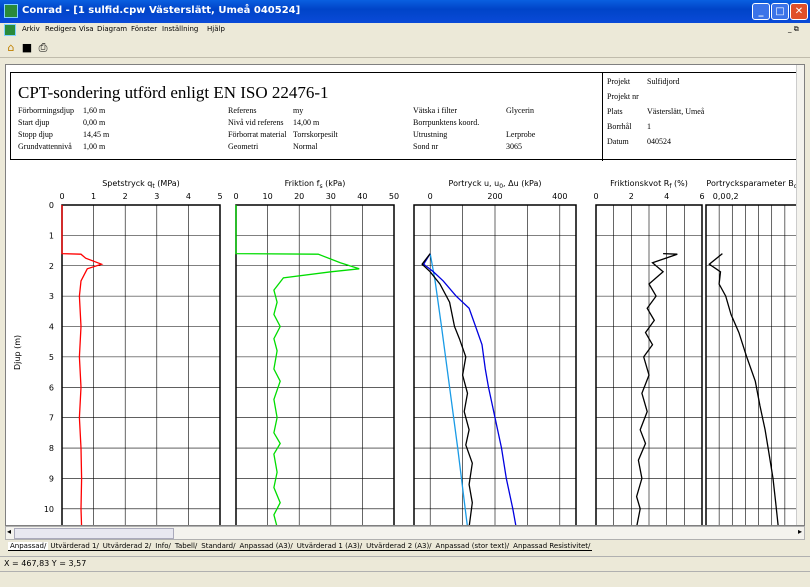 This screenshot has height=587, width=810. What do you see at coordinates (93, 196) in the screenshot?
I see `x-tick-label: 1` at bounding box center [93, 196].